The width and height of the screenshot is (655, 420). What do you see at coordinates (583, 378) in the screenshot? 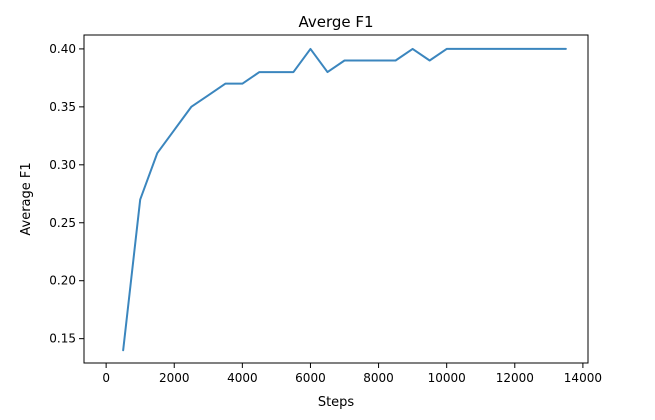
I see `x-tick-label: 14000` at bounding box center [583, 378].